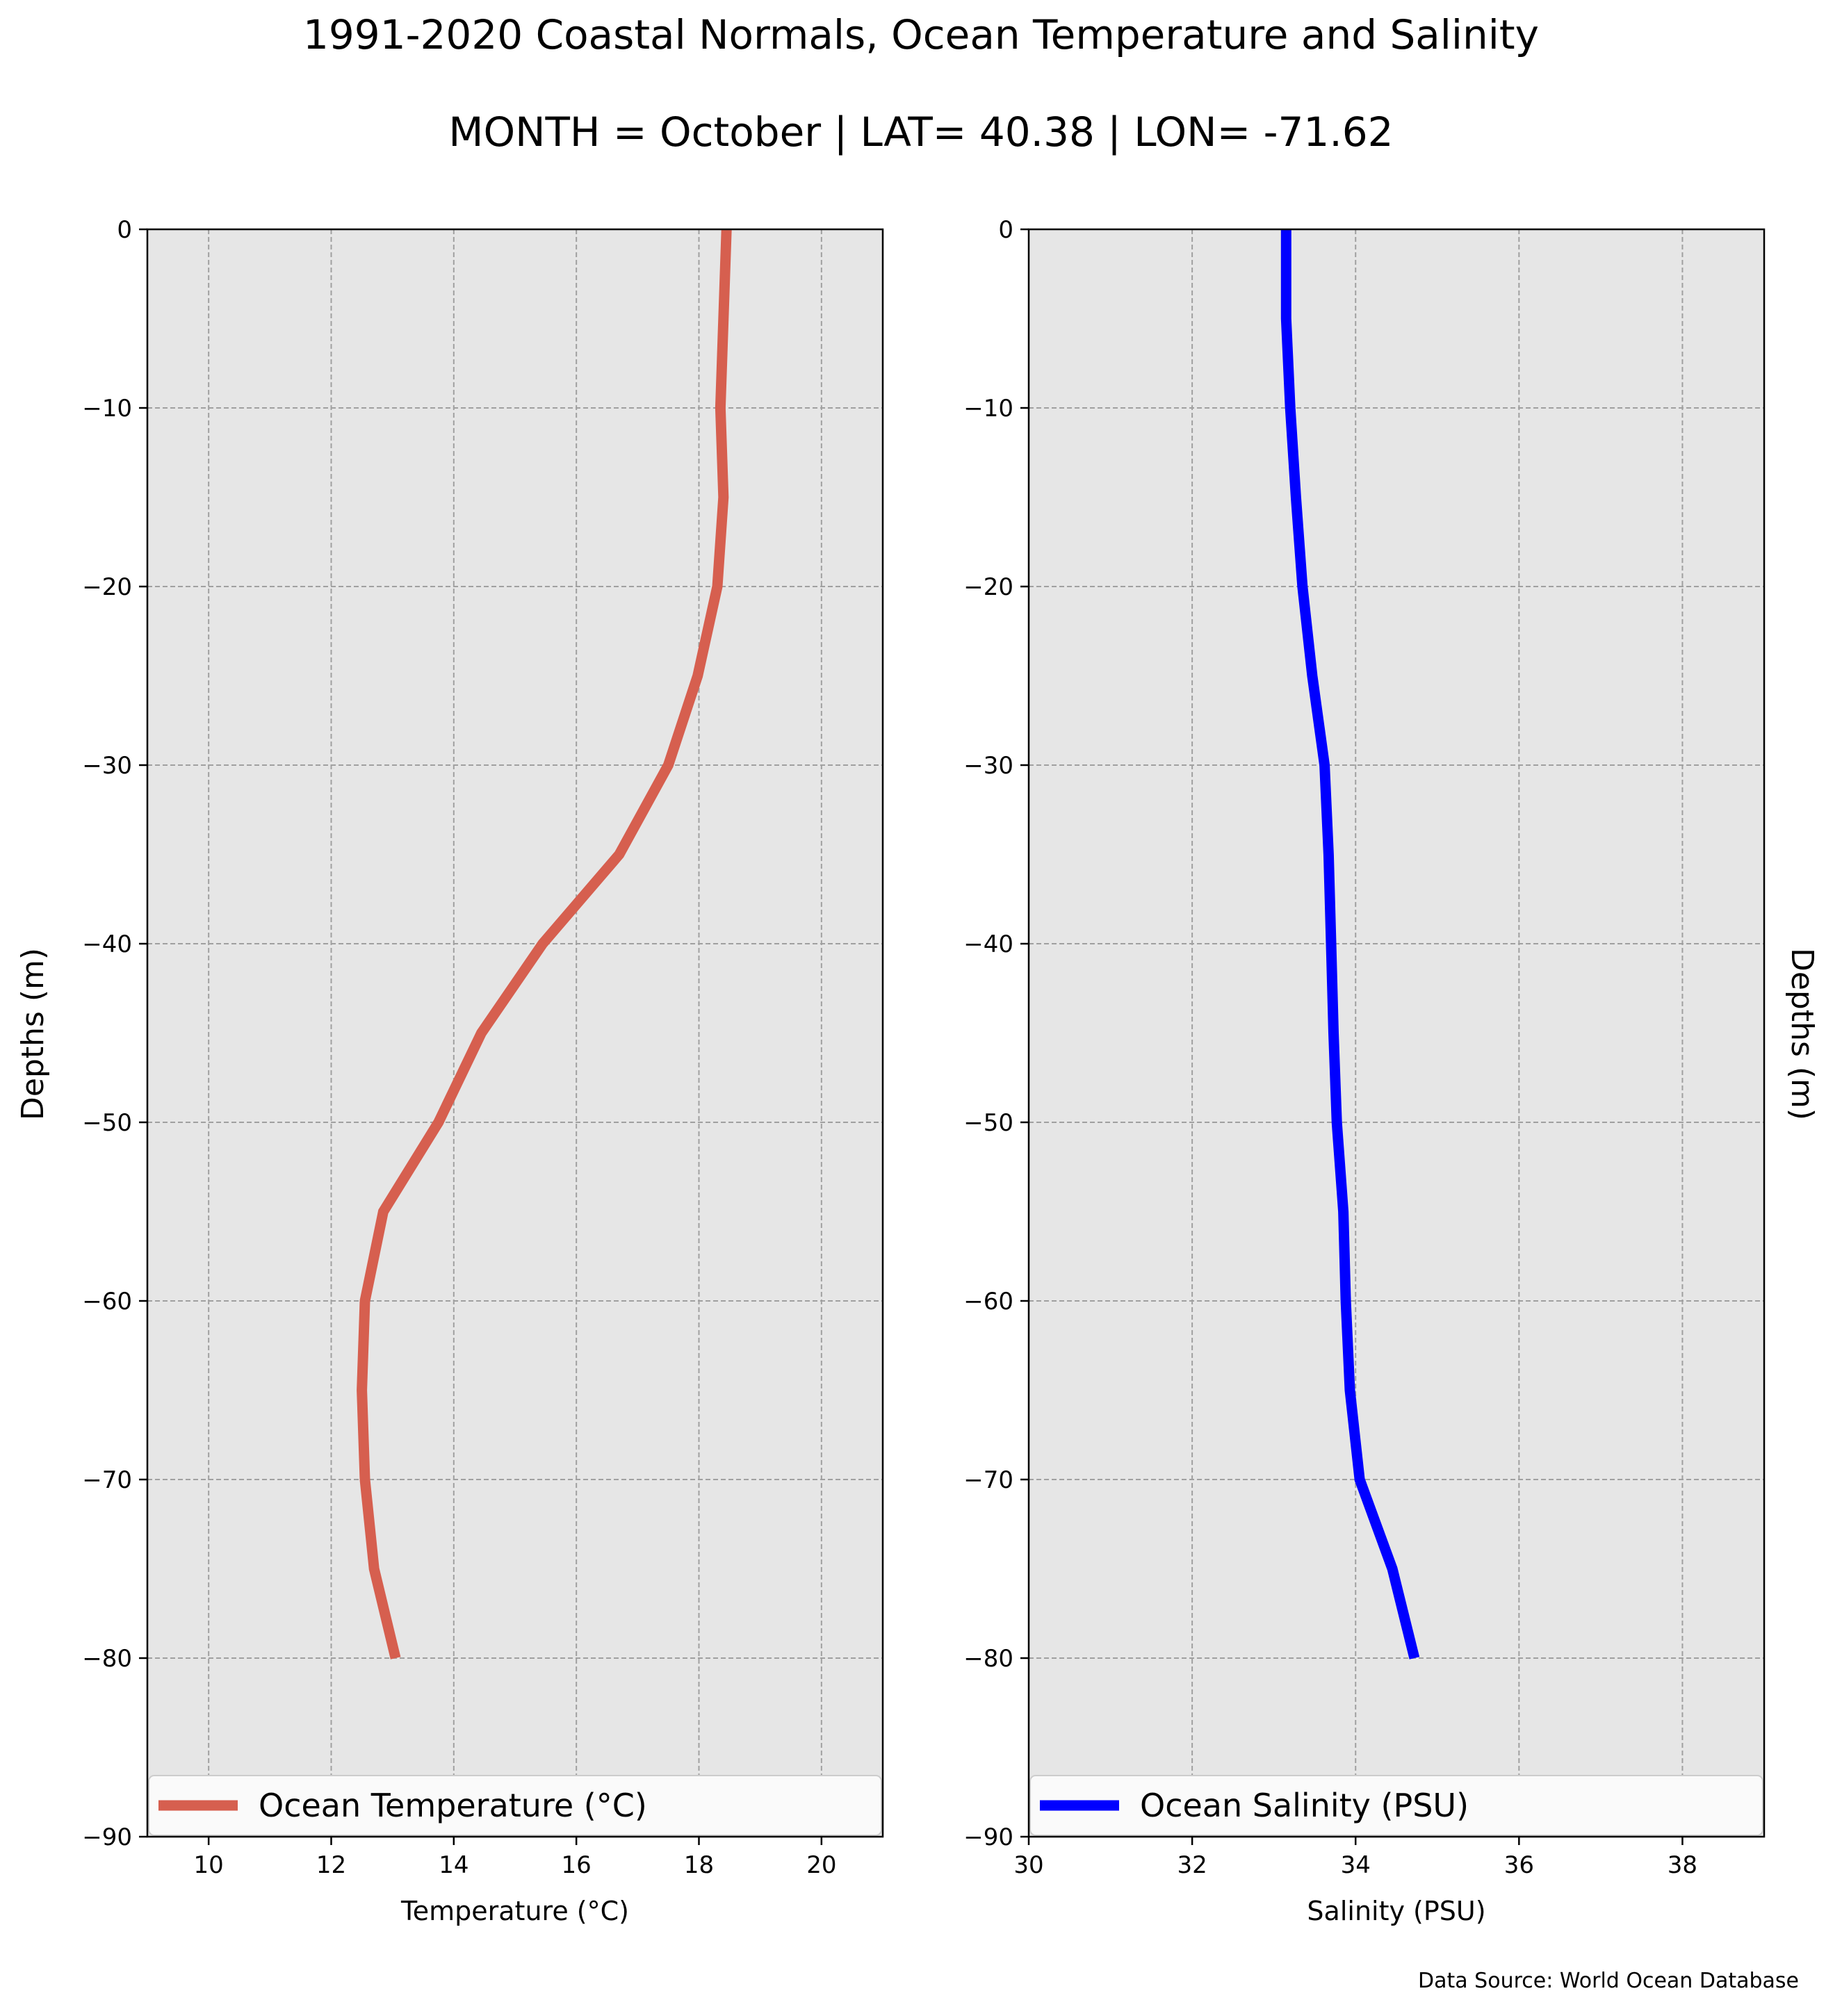  What do you see at coordinates (1519, 1865) in the screenshot?
I see `x-tick-label: 36` at bounding box center [1519, 1865].